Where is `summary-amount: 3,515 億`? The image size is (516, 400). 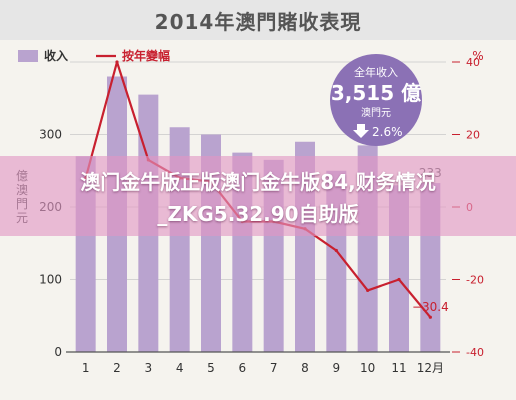 summary-amount: 3,515 億 is located at coordinates (376, 93).